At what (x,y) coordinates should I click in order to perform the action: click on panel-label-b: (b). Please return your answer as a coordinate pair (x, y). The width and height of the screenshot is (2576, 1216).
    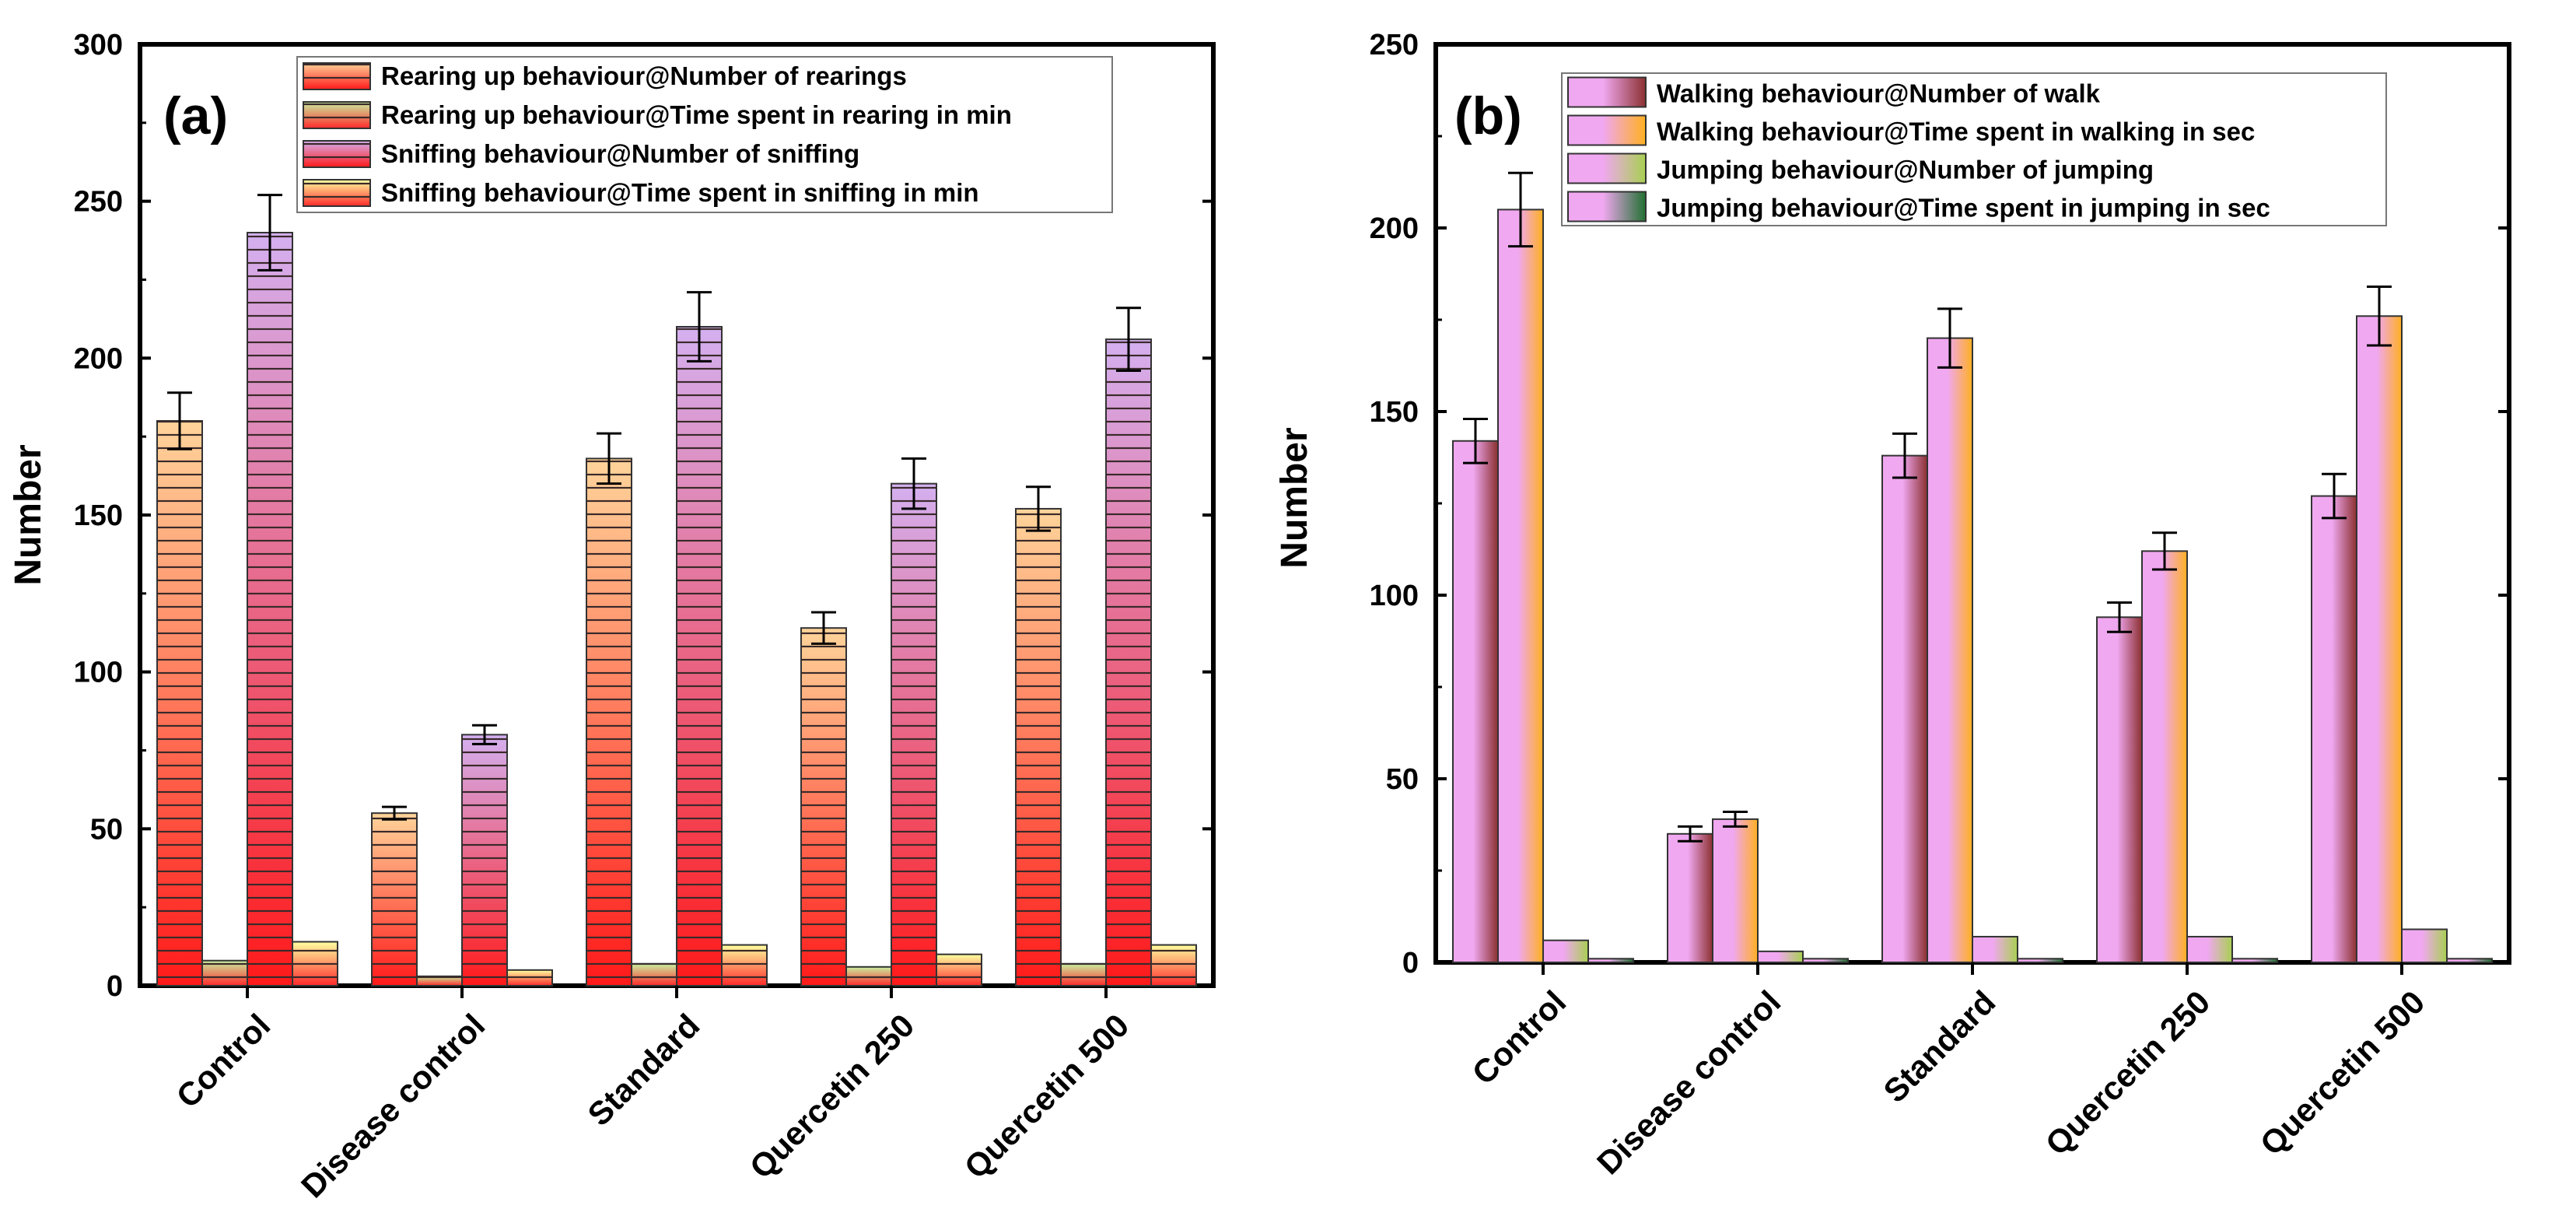
    Looking at the image, I should click on (1488, 115).